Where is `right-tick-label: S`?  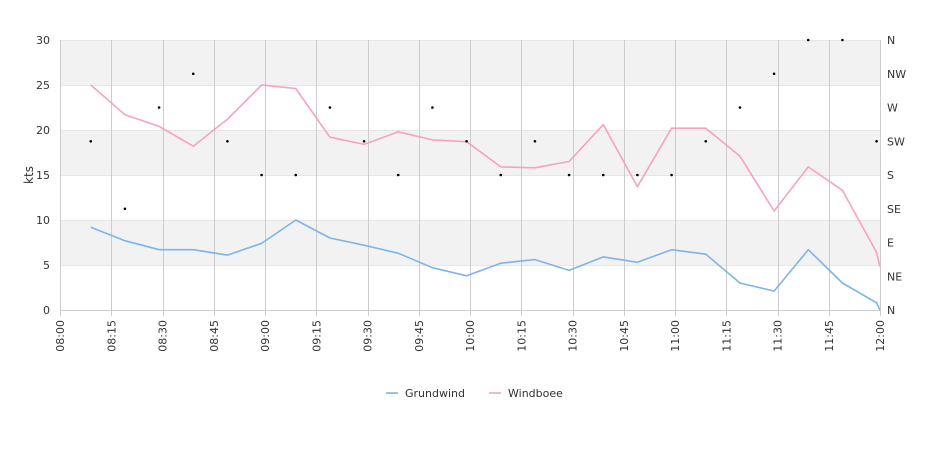
right-tick-label: S is located at coordinates (890, 175).